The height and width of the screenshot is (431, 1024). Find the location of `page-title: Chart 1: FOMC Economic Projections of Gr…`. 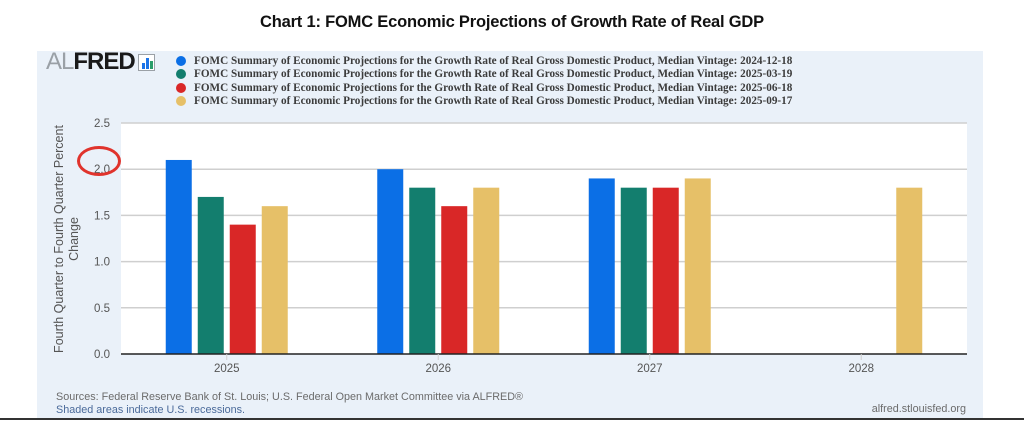

page-title: Chart 1: FOMC Economic Projections of Gr… is located at coordinates (512, 22).